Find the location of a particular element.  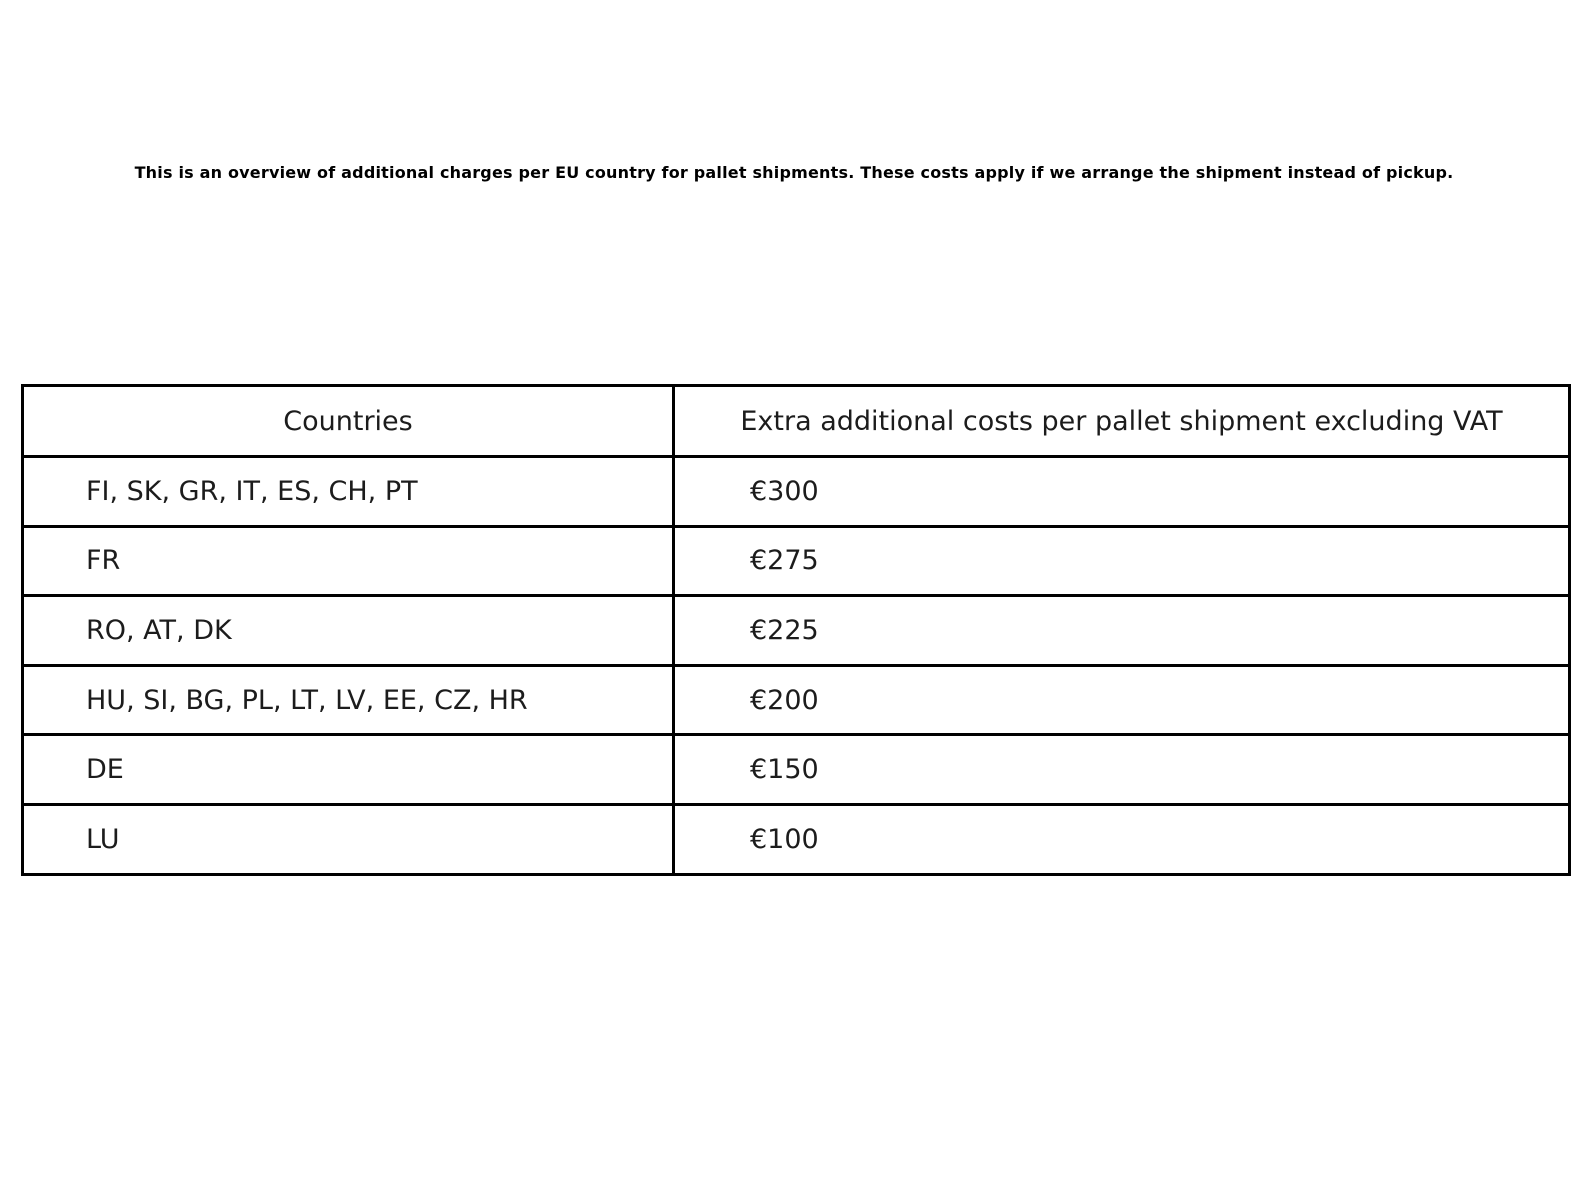

countries-cell: FI, SK, GR, IT, ES, CH, PT is located at coordinates (348, 491).